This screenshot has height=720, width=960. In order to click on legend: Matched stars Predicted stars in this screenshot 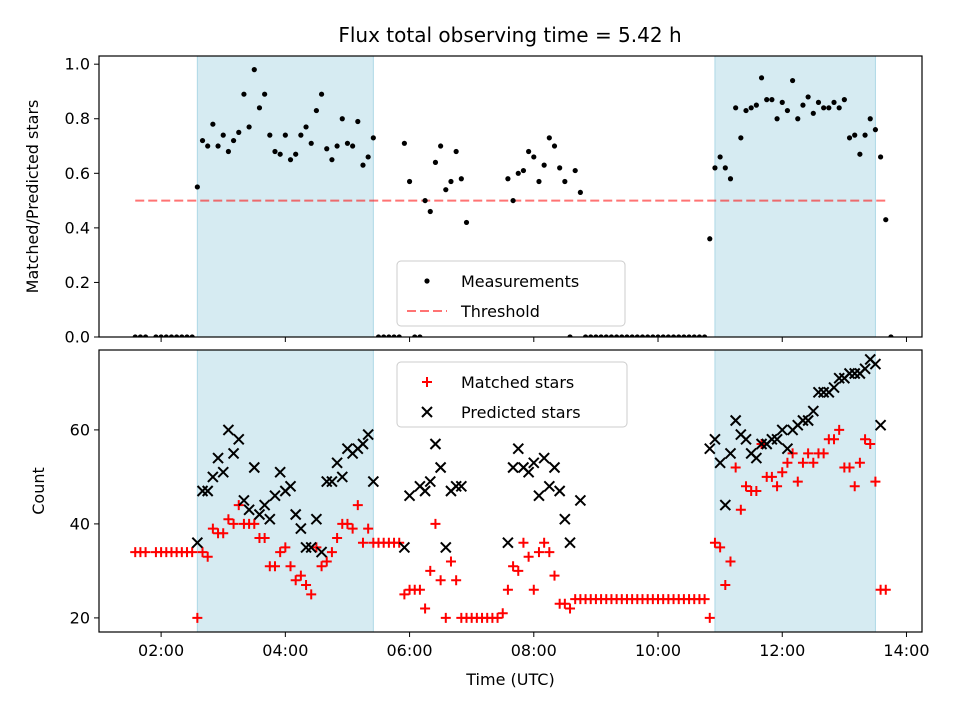, I will do `click(512, 394)`.